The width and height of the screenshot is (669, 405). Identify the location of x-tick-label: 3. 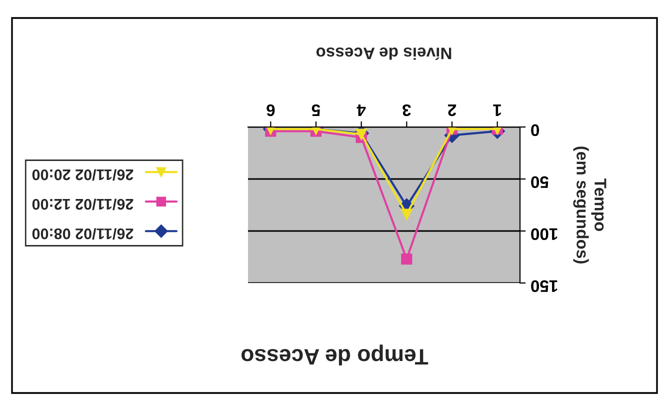
(406, 110).